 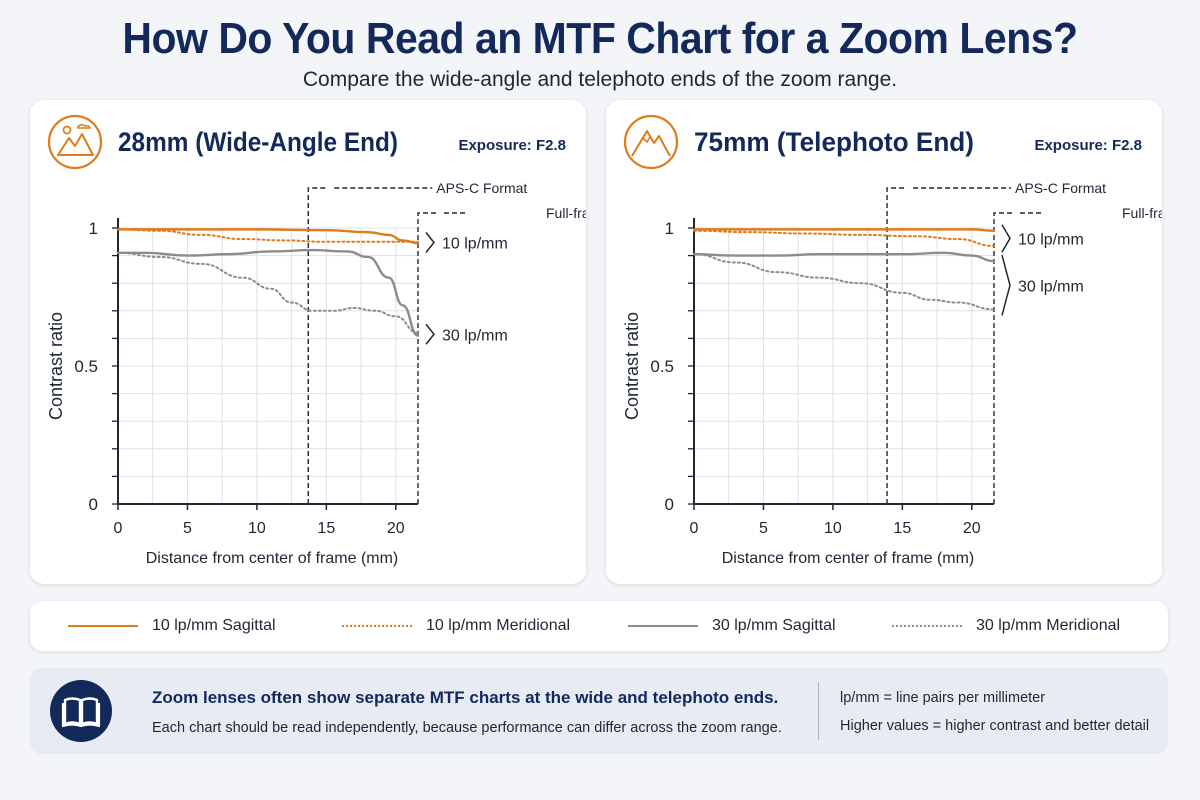 I want to click on landscape-mountains-icon, so click(x=75, y=142).